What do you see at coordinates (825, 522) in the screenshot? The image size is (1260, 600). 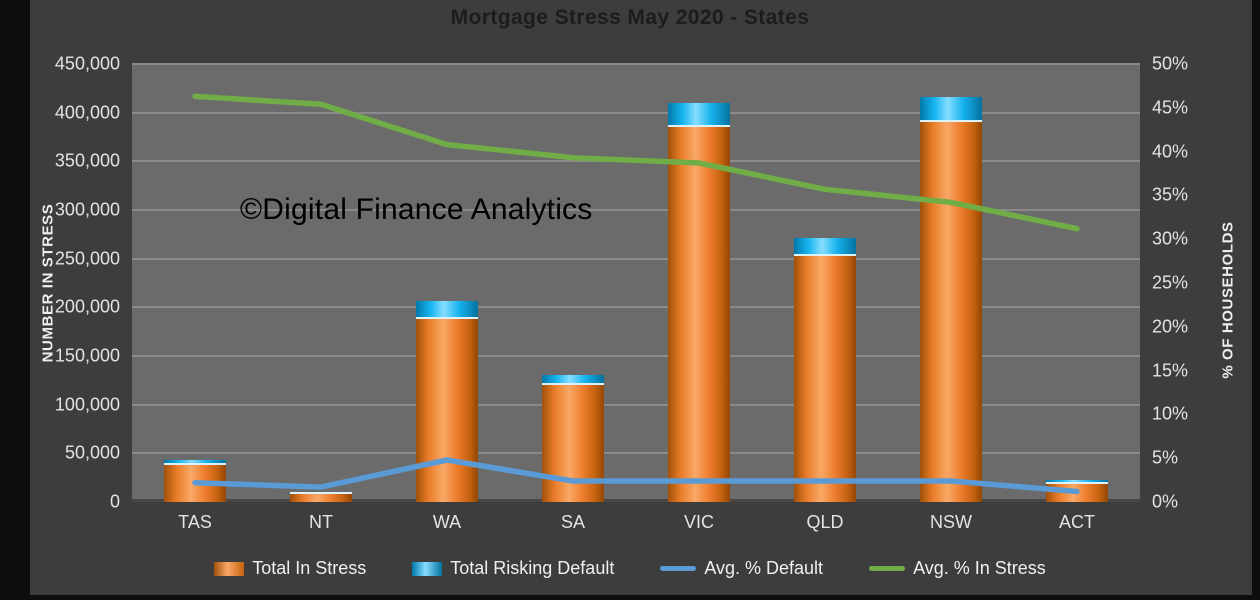 I see `category-label-qld: QLD` at bounding box center [825, 522].